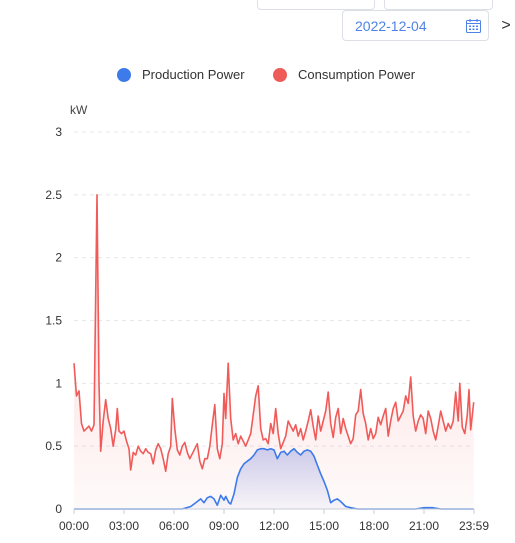 The height and width of the screenshot is (543, 515). Describe the element at coordinates (224, 526) in the screenshot. I see `x-tick-label: 09:00` at that location.